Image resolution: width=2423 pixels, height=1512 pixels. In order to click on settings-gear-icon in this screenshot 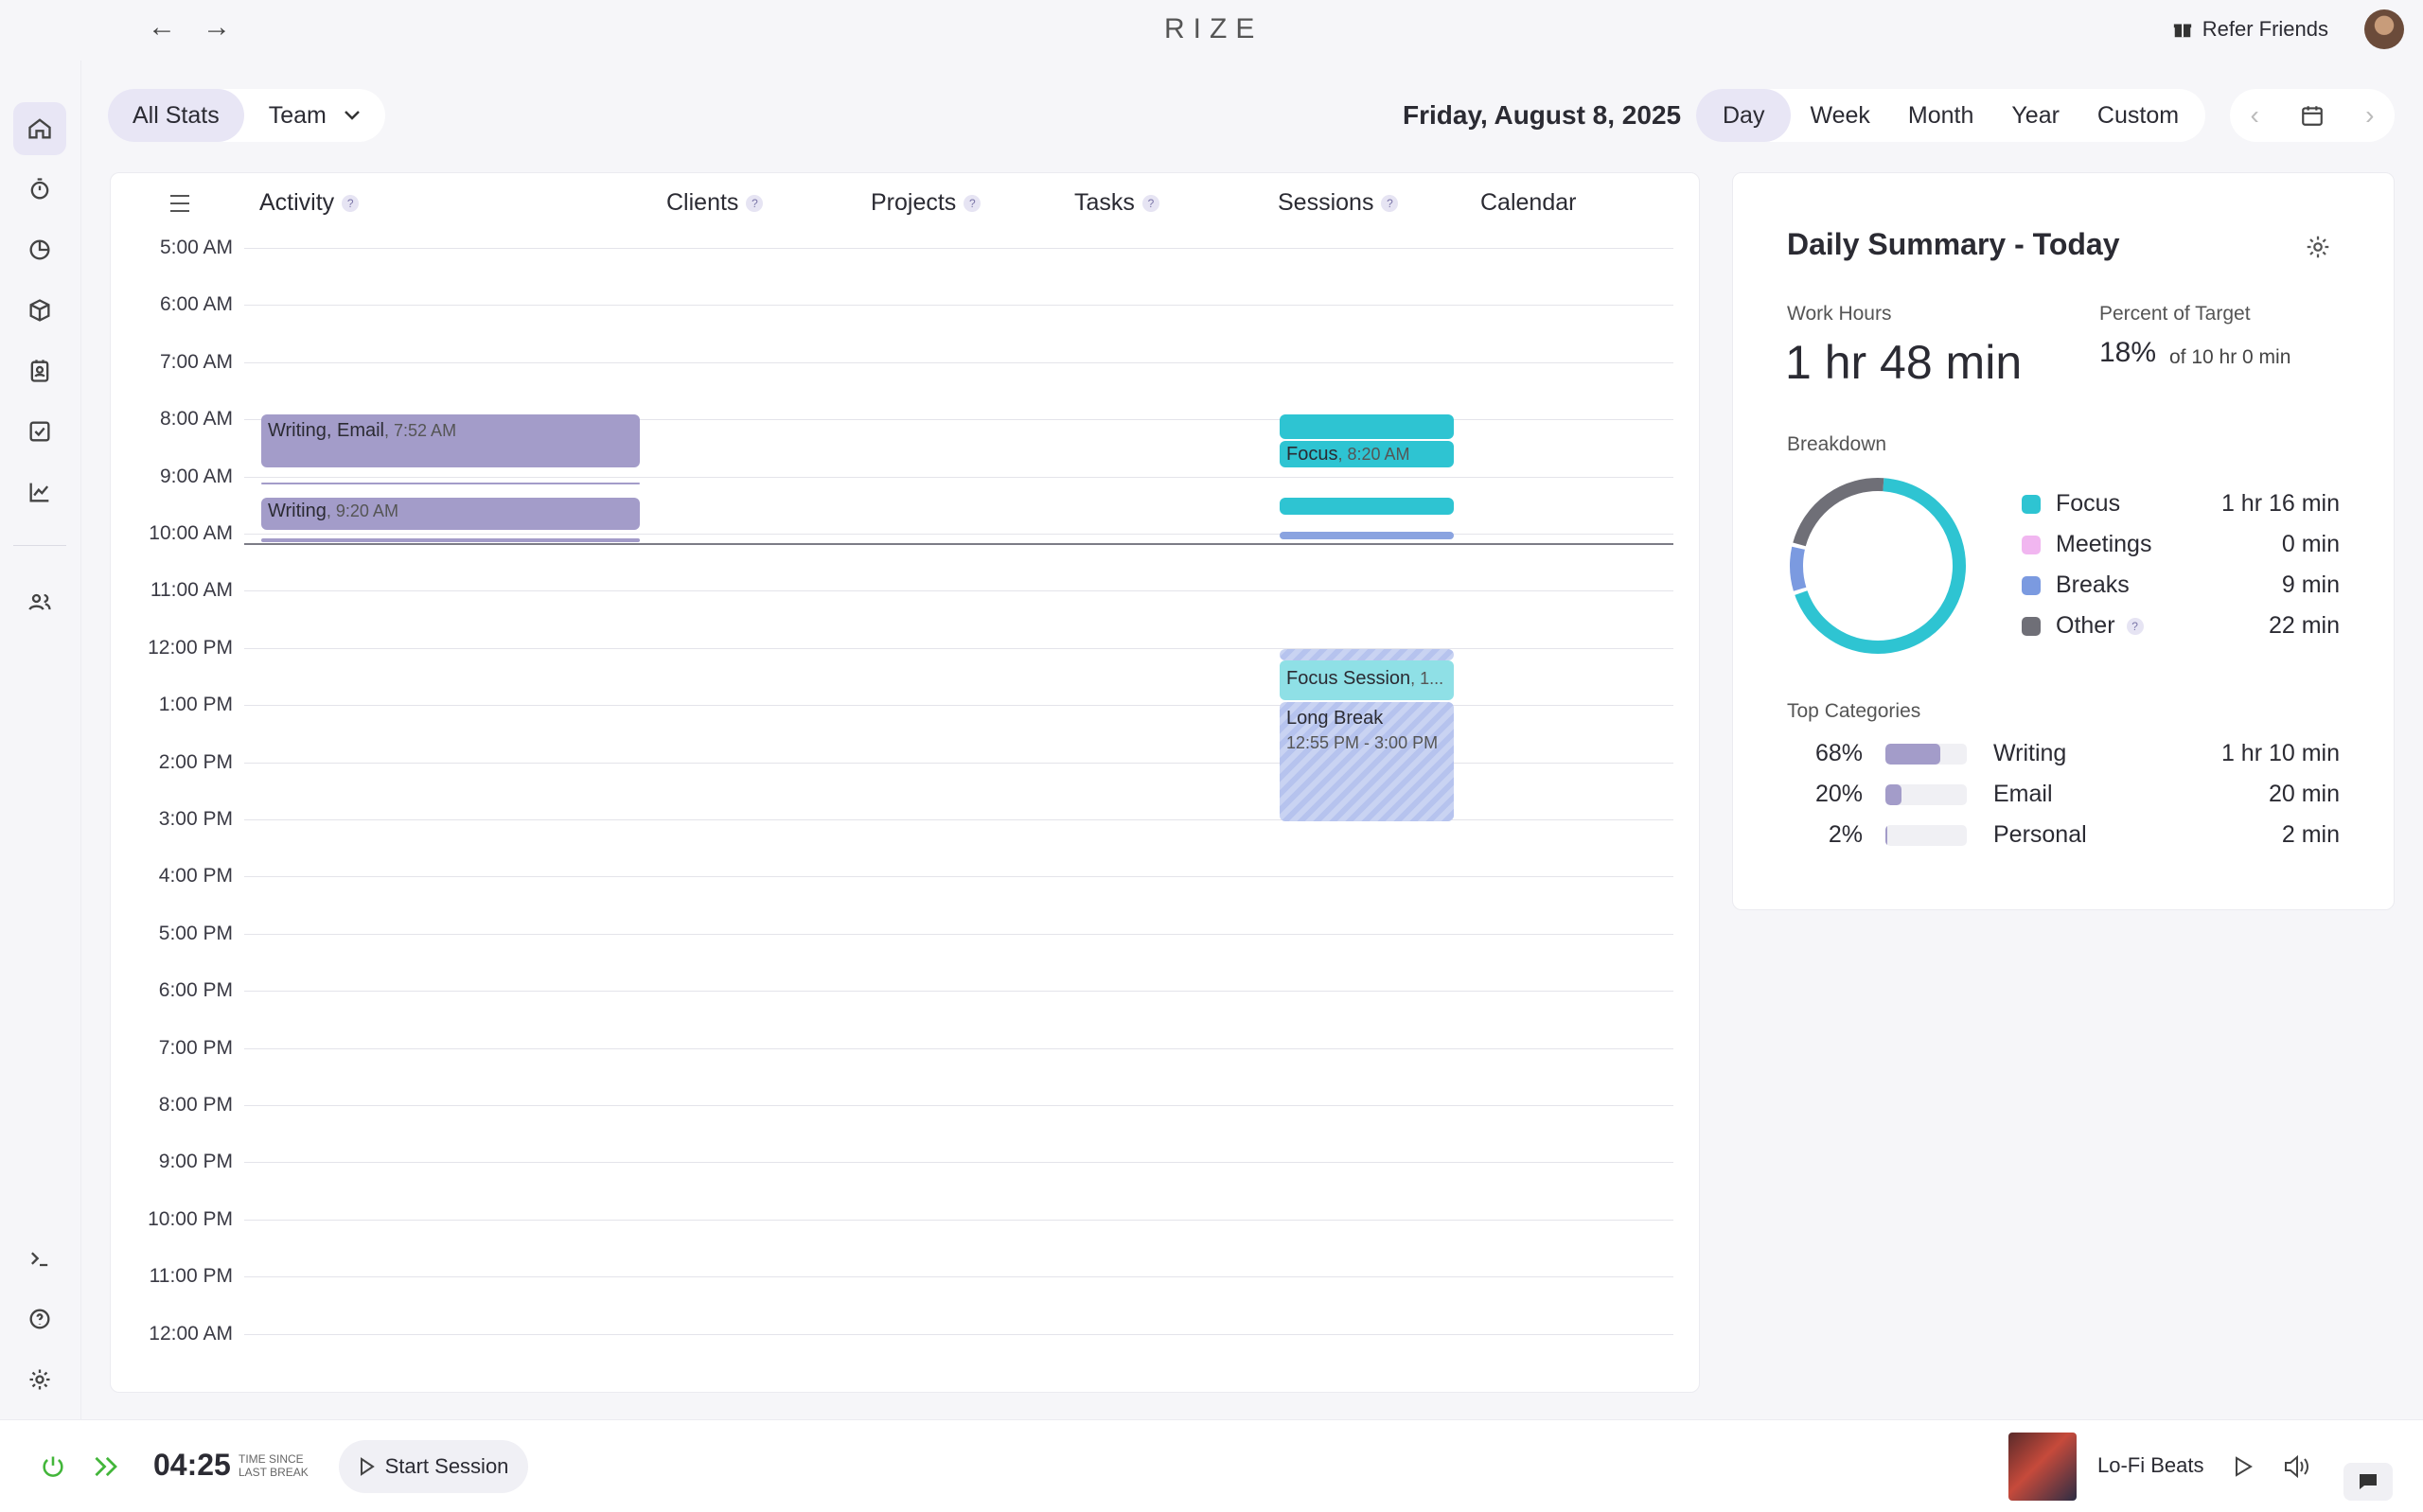, I will do `click(39, 1379)`.